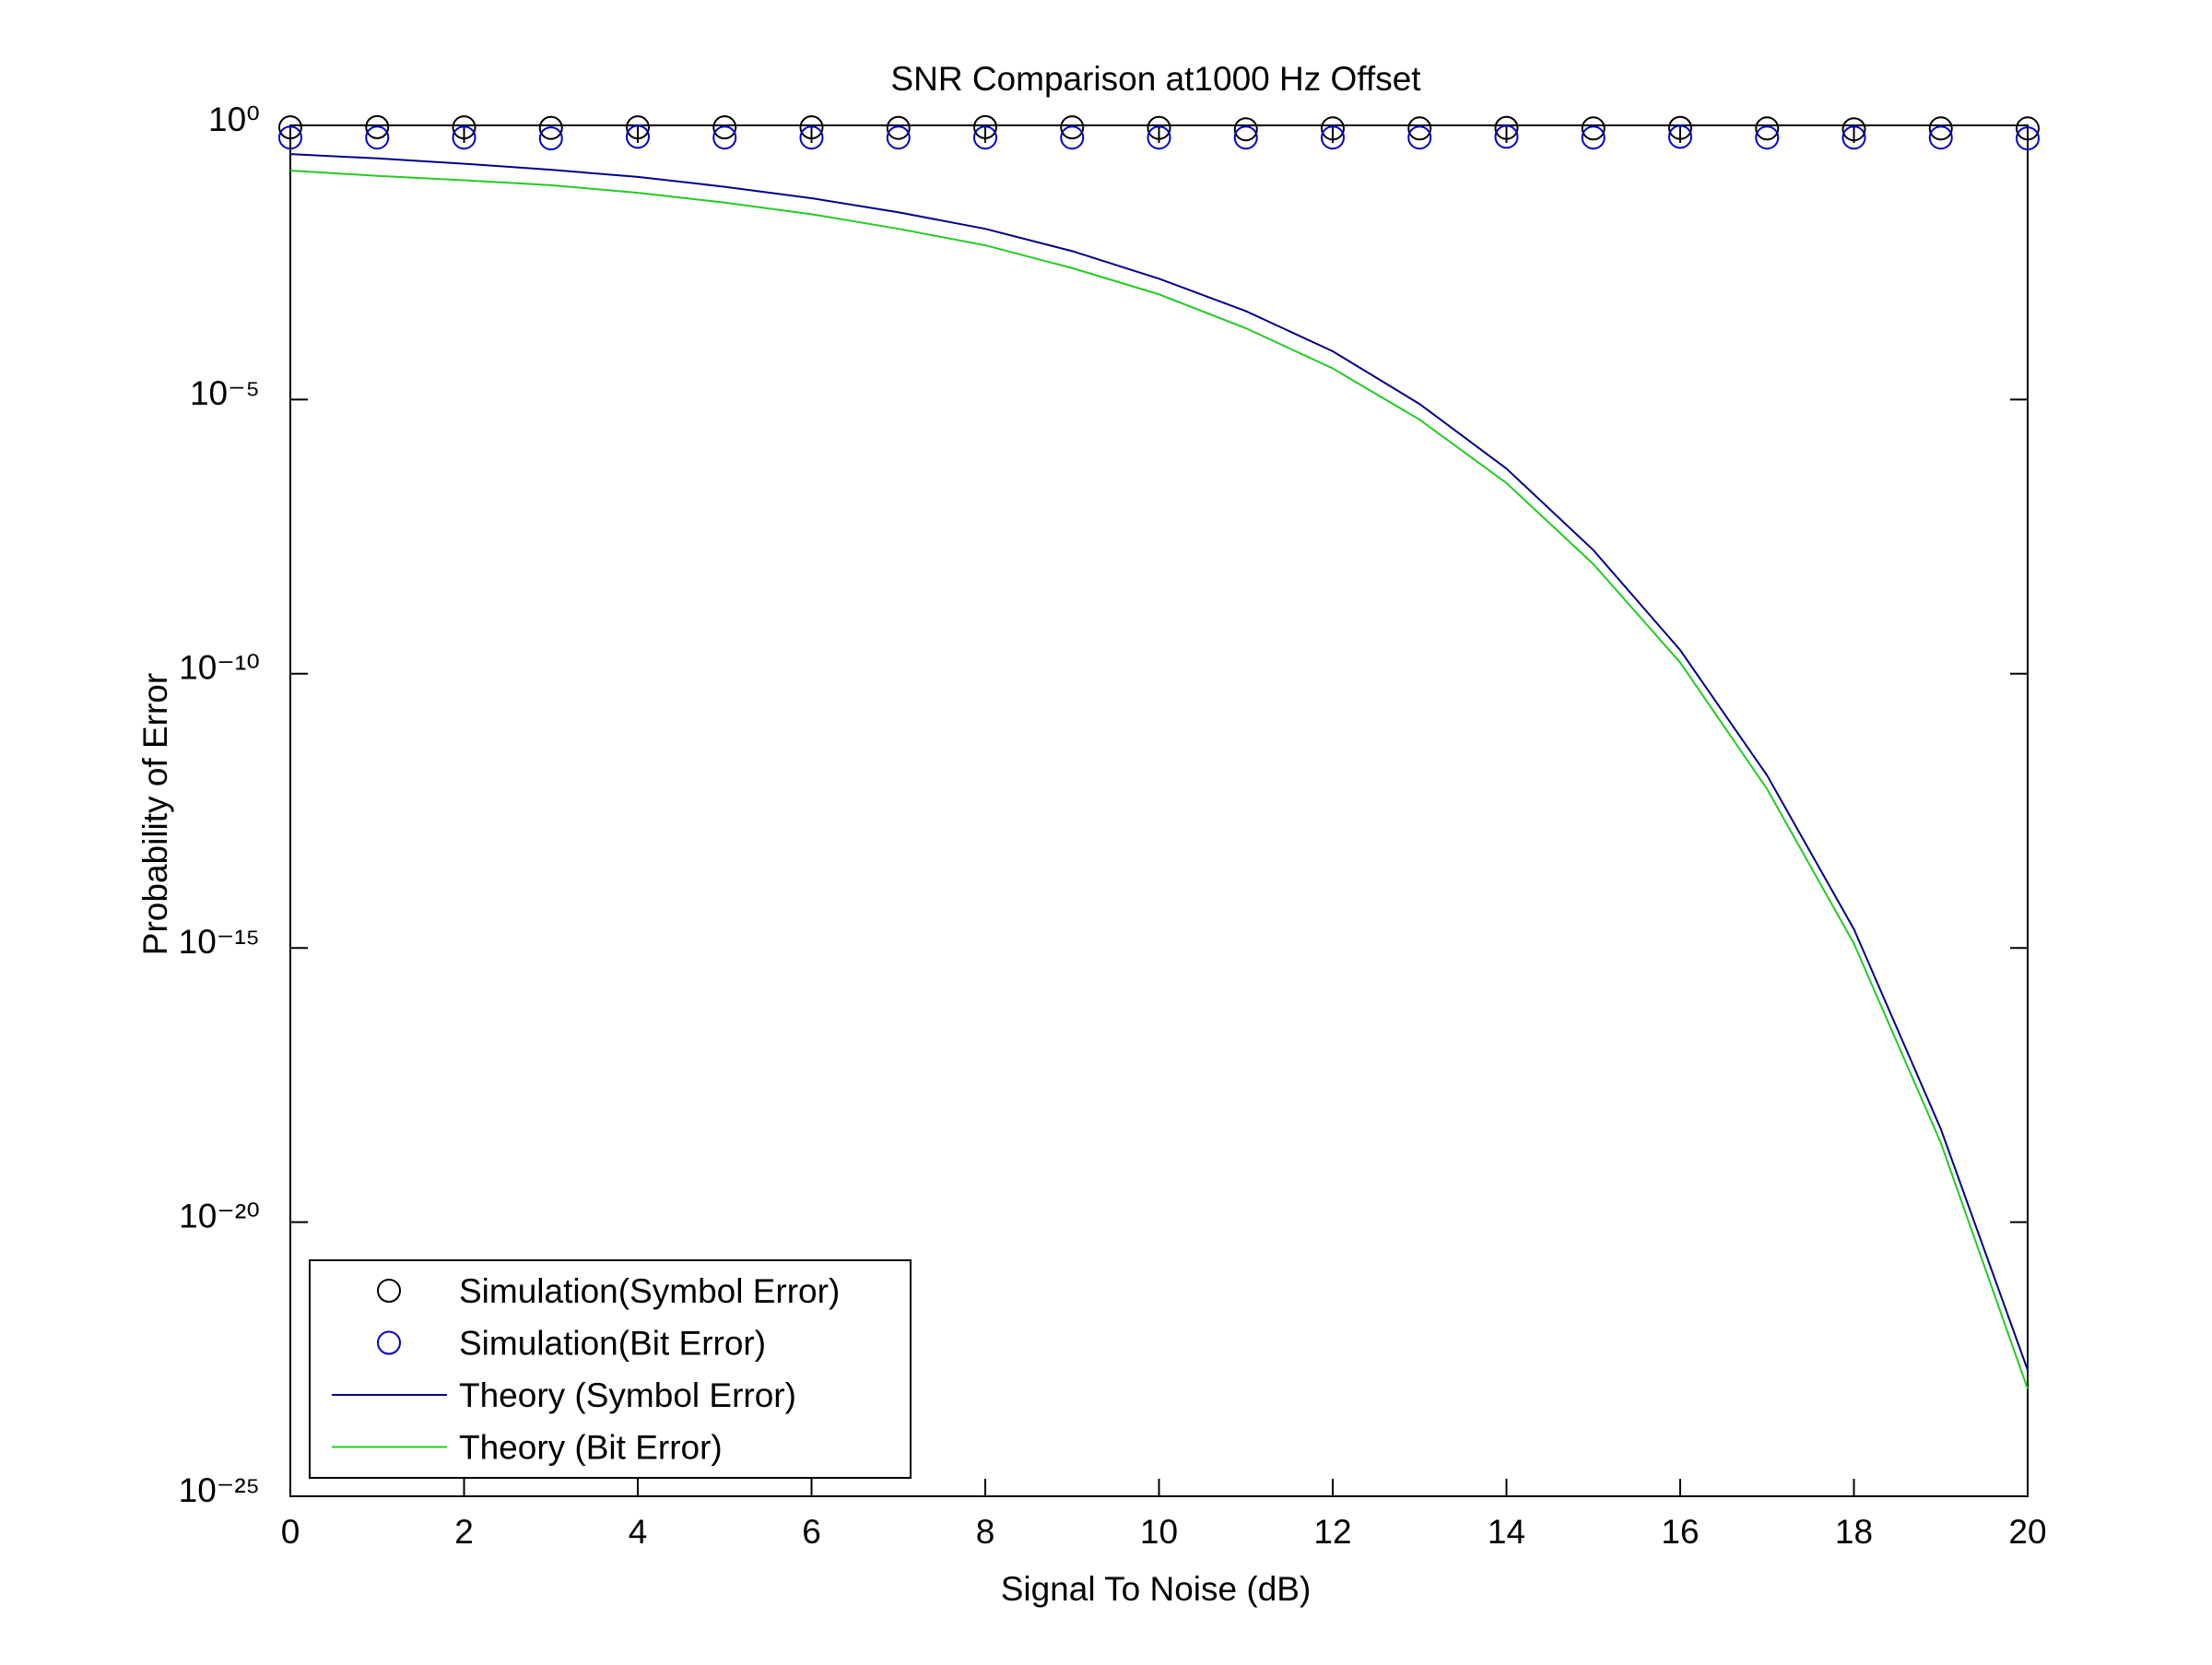  What do you see at coordinates (234, 119) in the screenshot?
I see `y-tick-label: 10⁰` at bounding box center [234, 119].